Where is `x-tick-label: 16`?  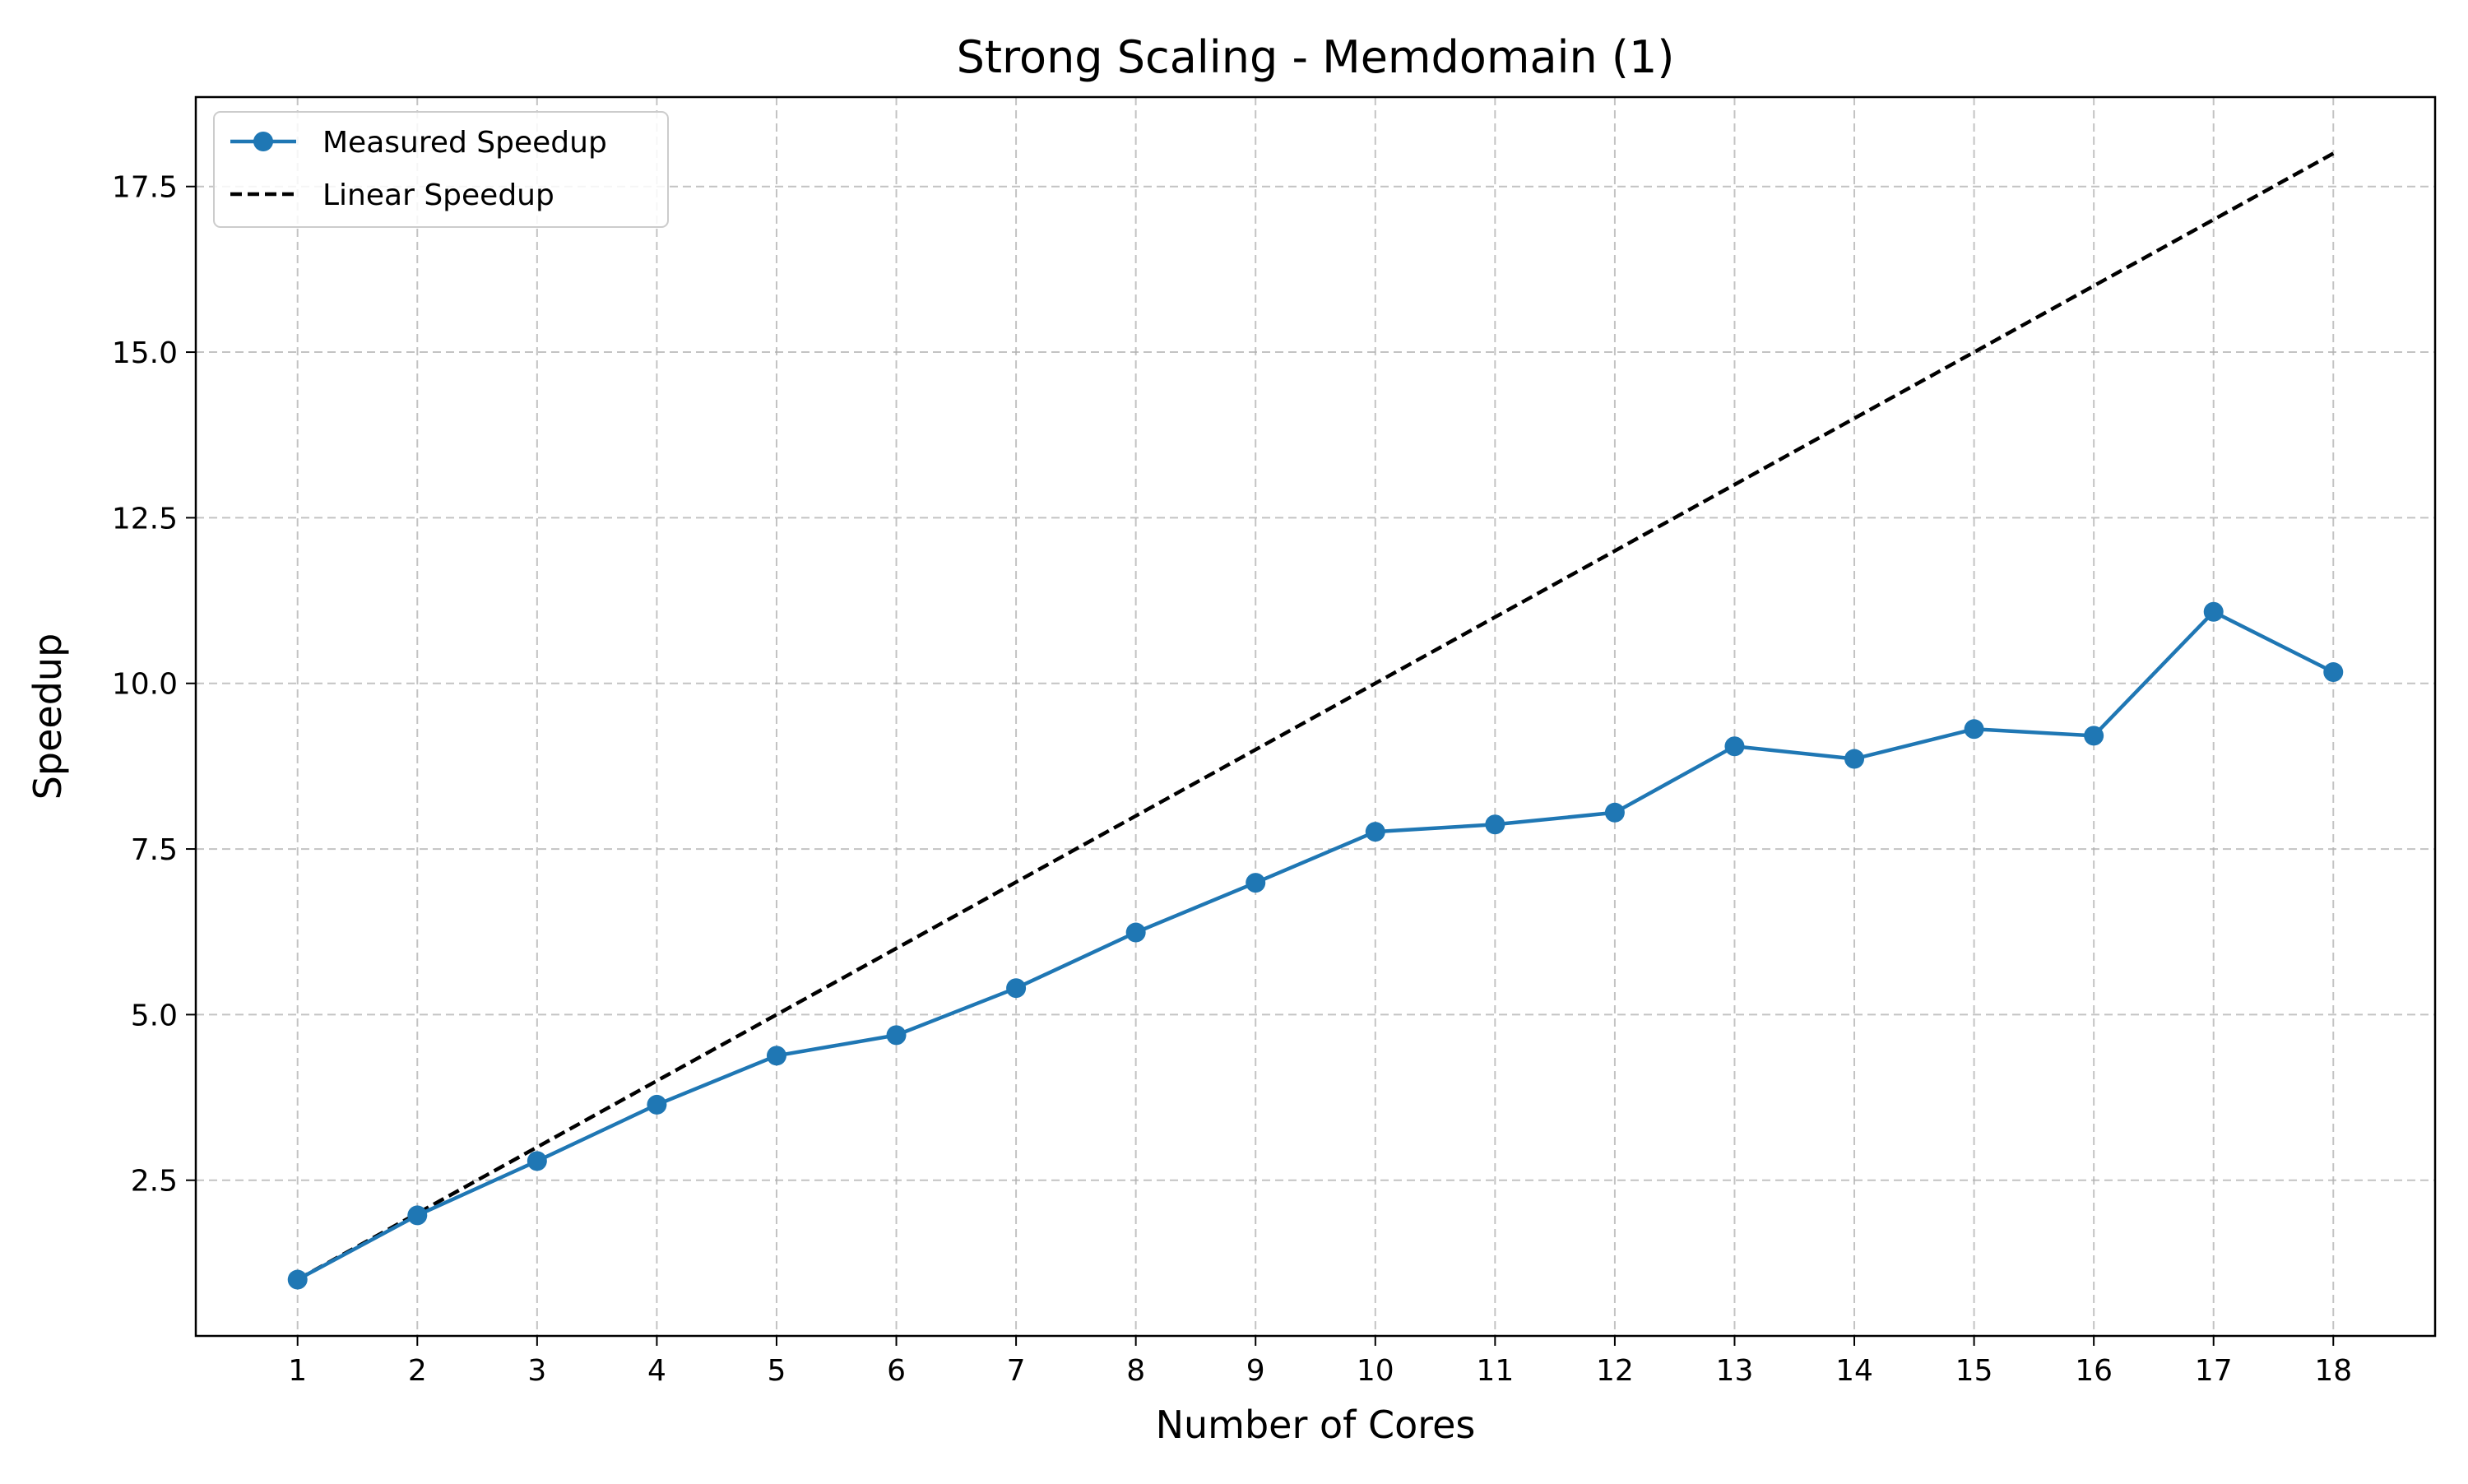
x-tick-label: 16 is located at coordinates (2094, 1371).